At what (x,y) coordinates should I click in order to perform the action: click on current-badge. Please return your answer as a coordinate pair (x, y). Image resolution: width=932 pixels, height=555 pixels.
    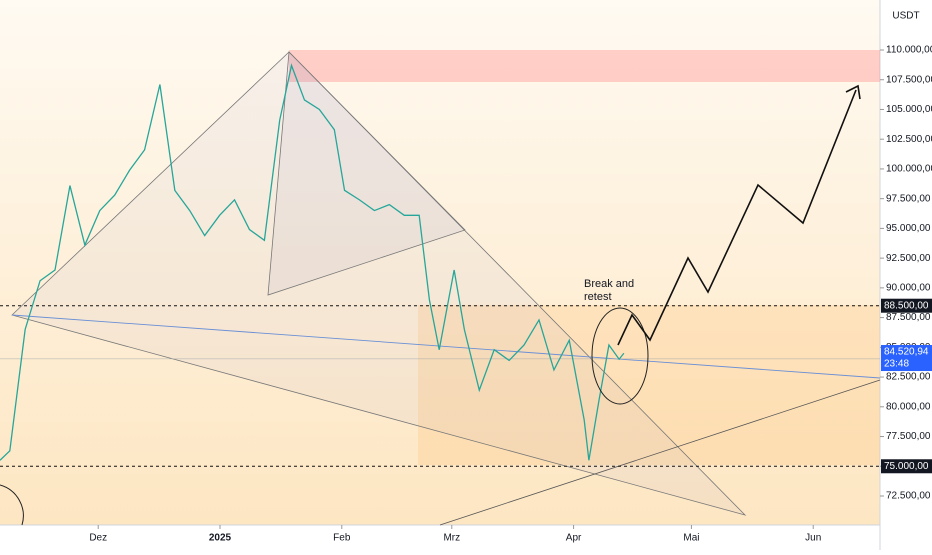
    Looking at the image, I should click on (906, 358).